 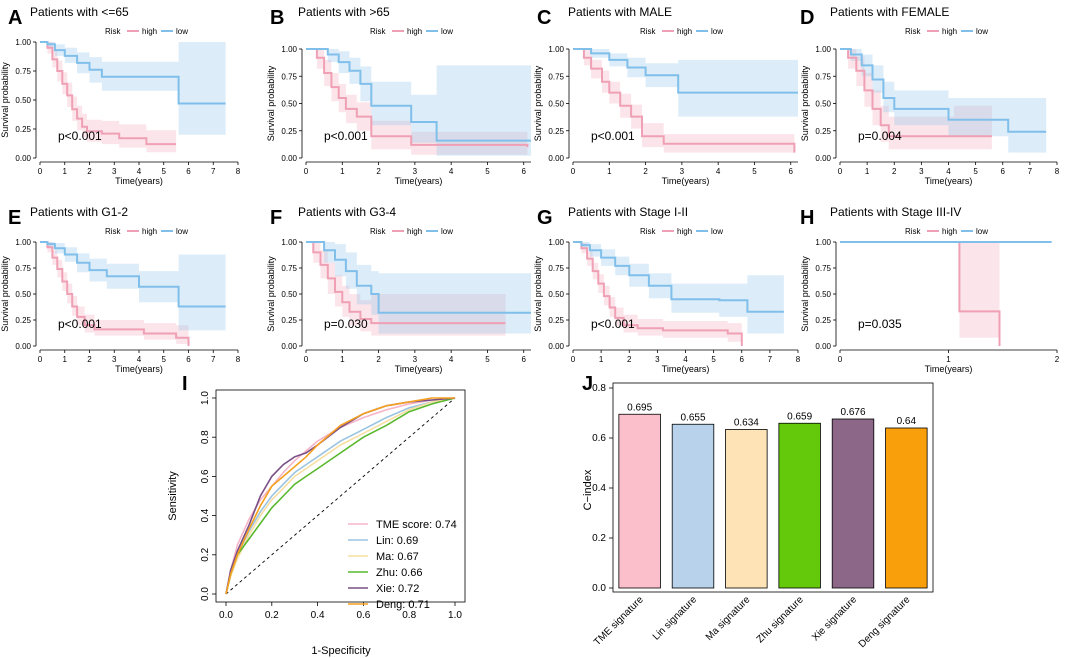 I want to click on x-tick-label: 3, so click(x=415, y=359).